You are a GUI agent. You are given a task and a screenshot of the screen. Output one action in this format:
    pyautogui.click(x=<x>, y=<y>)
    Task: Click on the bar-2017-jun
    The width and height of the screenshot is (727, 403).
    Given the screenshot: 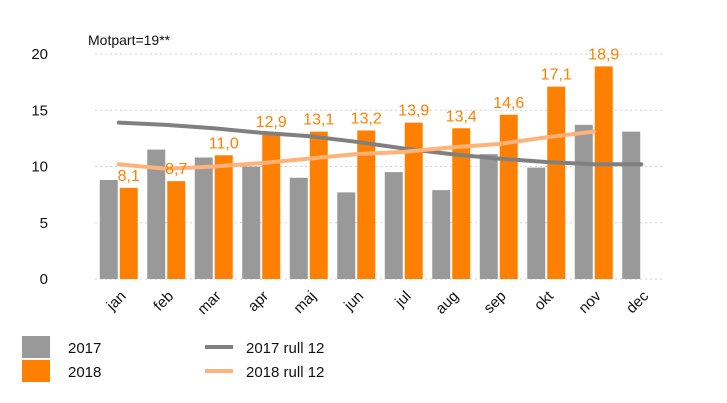 What is the action you would take?
    pyautogui.click(x=346, y=235)
    